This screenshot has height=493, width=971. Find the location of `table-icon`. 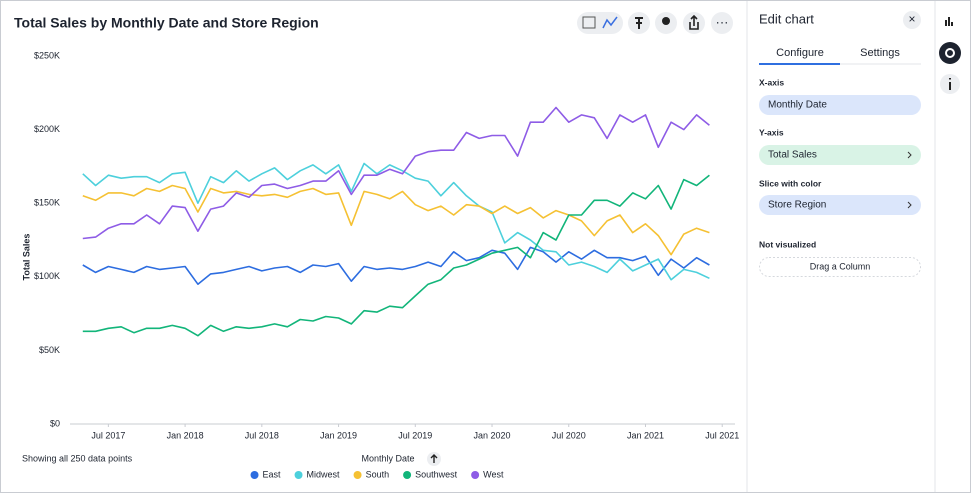

table-icon is located at coordinates (589, 22).